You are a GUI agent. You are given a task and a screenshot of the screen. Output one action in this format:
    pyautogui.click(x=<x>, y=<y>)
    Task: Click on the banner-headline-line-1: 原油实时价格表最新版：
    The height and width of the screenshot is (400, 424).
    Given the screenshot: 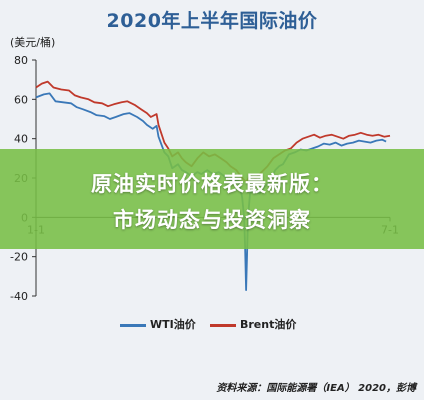 What is the action you would take?
    pyautogui.click(x=212, y=184)
    